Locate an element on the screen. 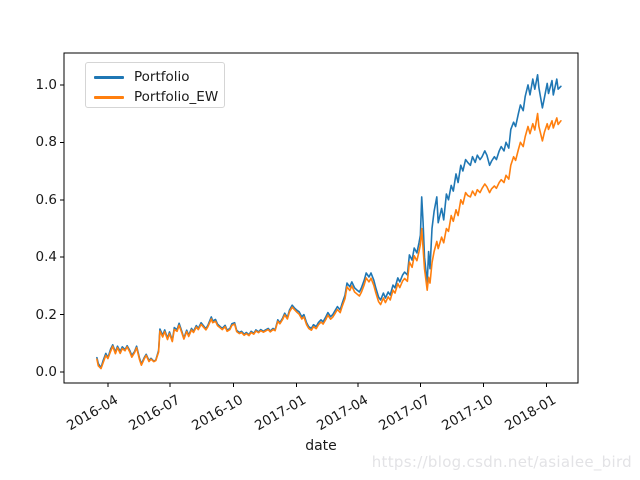 The height and width of the screenshot is (480, 640). y-tick-label: 0.4 is located at coordinates (46, 257).